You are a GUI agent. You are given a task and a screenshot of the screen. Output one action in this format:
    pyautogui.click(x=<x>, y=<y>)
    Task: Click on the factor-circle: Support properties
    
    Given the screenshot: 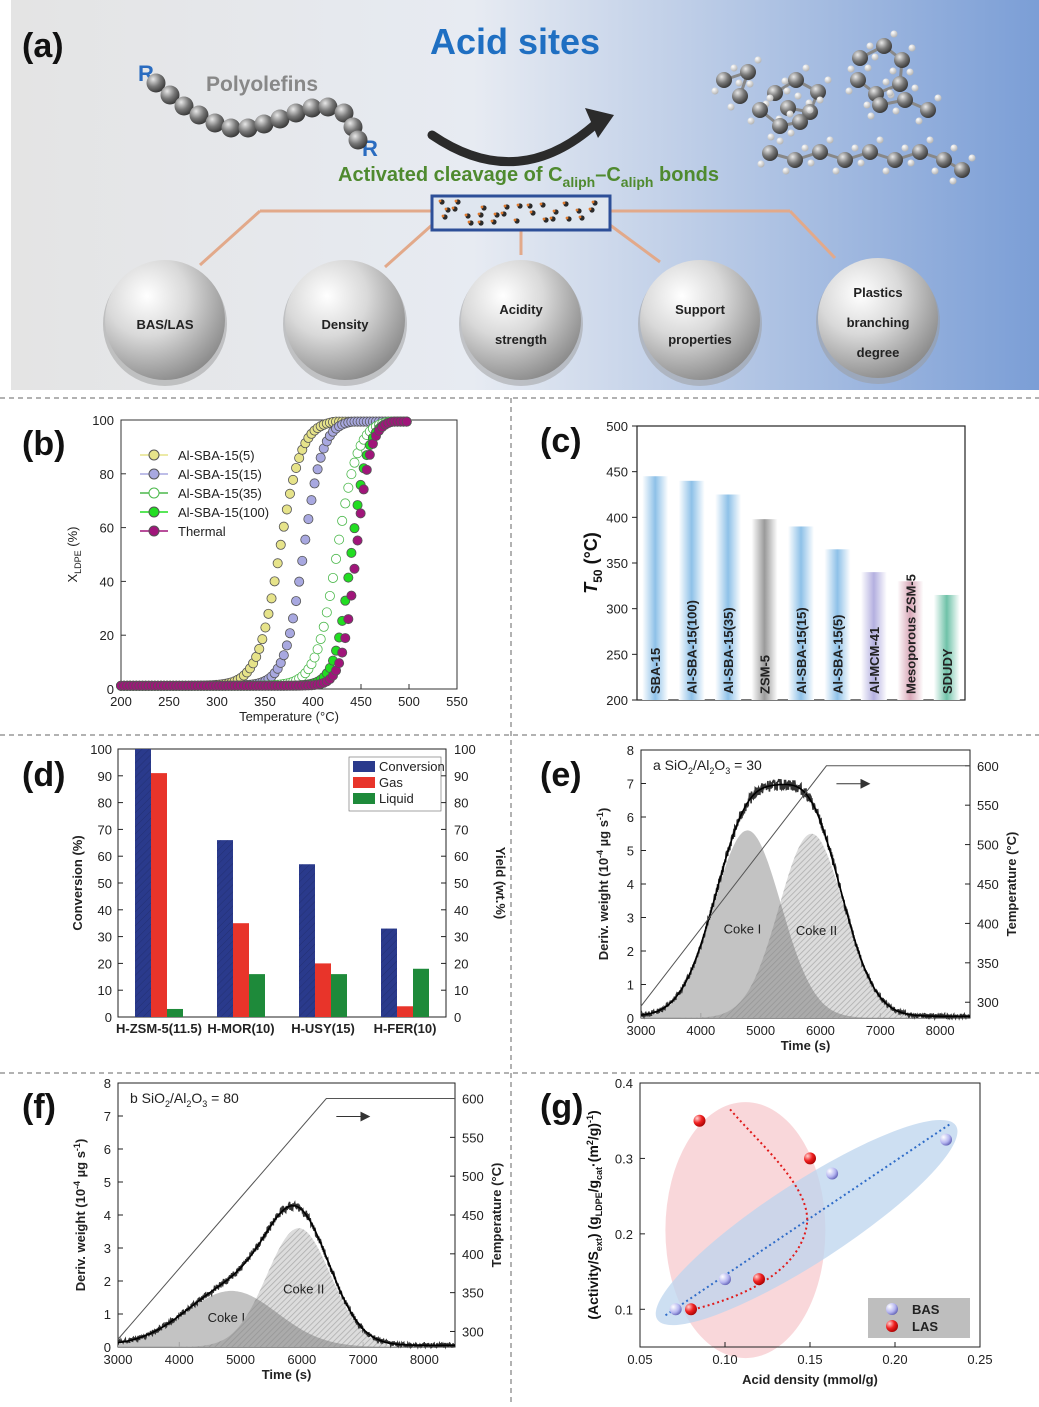 What is the action you would take?
    pyautogui.click(x=700, y=323)
    